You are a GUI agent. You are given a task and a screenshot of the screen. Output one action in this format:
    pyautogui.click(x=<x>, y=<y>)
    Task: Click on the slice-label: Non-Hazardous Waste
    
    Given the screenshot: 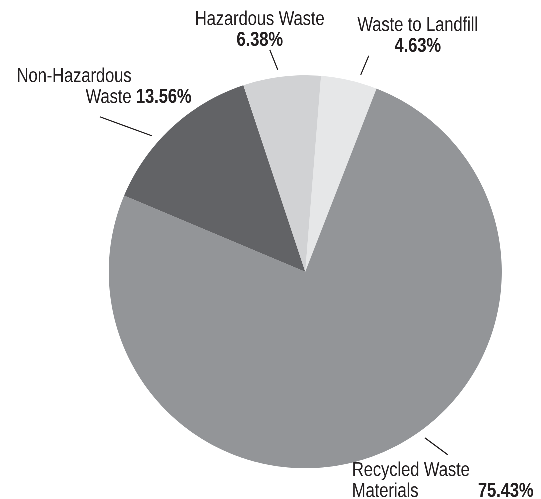 What is the action you would take?
    pyautogui.click(x=75, y=86)
    